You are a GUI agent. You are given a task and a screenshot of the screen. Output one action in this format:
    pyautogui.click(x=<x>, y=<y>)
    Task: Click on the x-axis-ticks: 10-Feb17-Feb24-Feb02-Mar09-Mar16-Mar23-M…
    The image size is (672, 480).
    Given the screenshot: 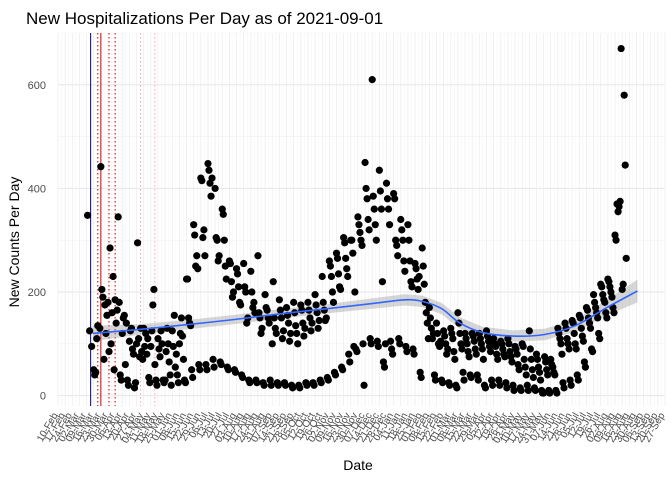 What is the action you would take?
    pyautogui.click(x=351, y=427)
    